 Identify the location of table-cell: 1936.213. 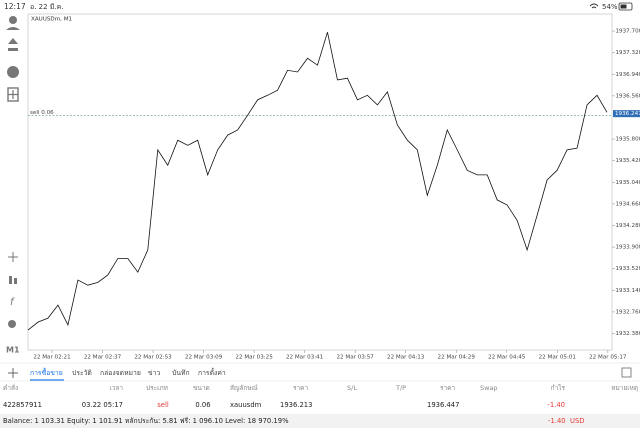
(296, 405).